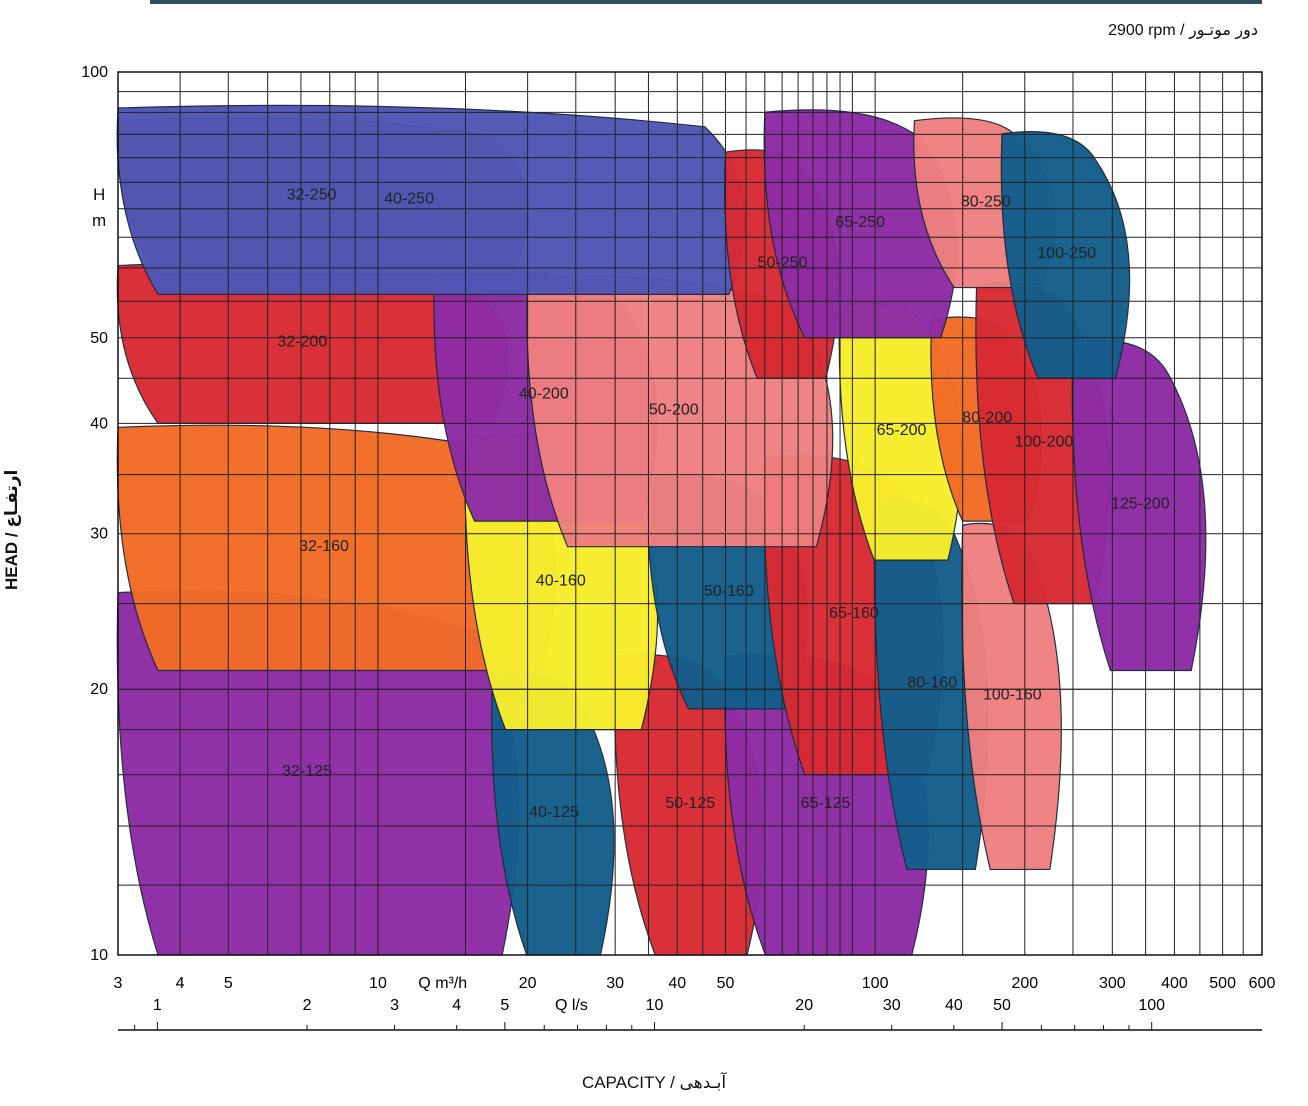 The width and height of the screenshot is (1308, 1106). I want to click on zone-label-80-250: 80-250, so click(986, 201).